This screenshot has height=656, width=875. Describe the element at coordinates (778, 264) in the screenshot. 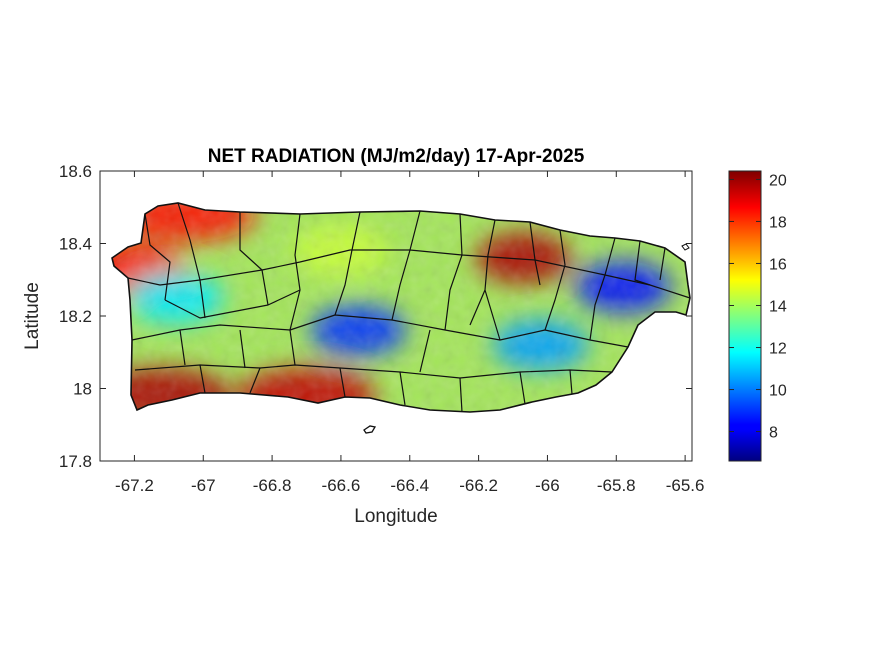

I see `colorbar-tick-label: 16` at that location.